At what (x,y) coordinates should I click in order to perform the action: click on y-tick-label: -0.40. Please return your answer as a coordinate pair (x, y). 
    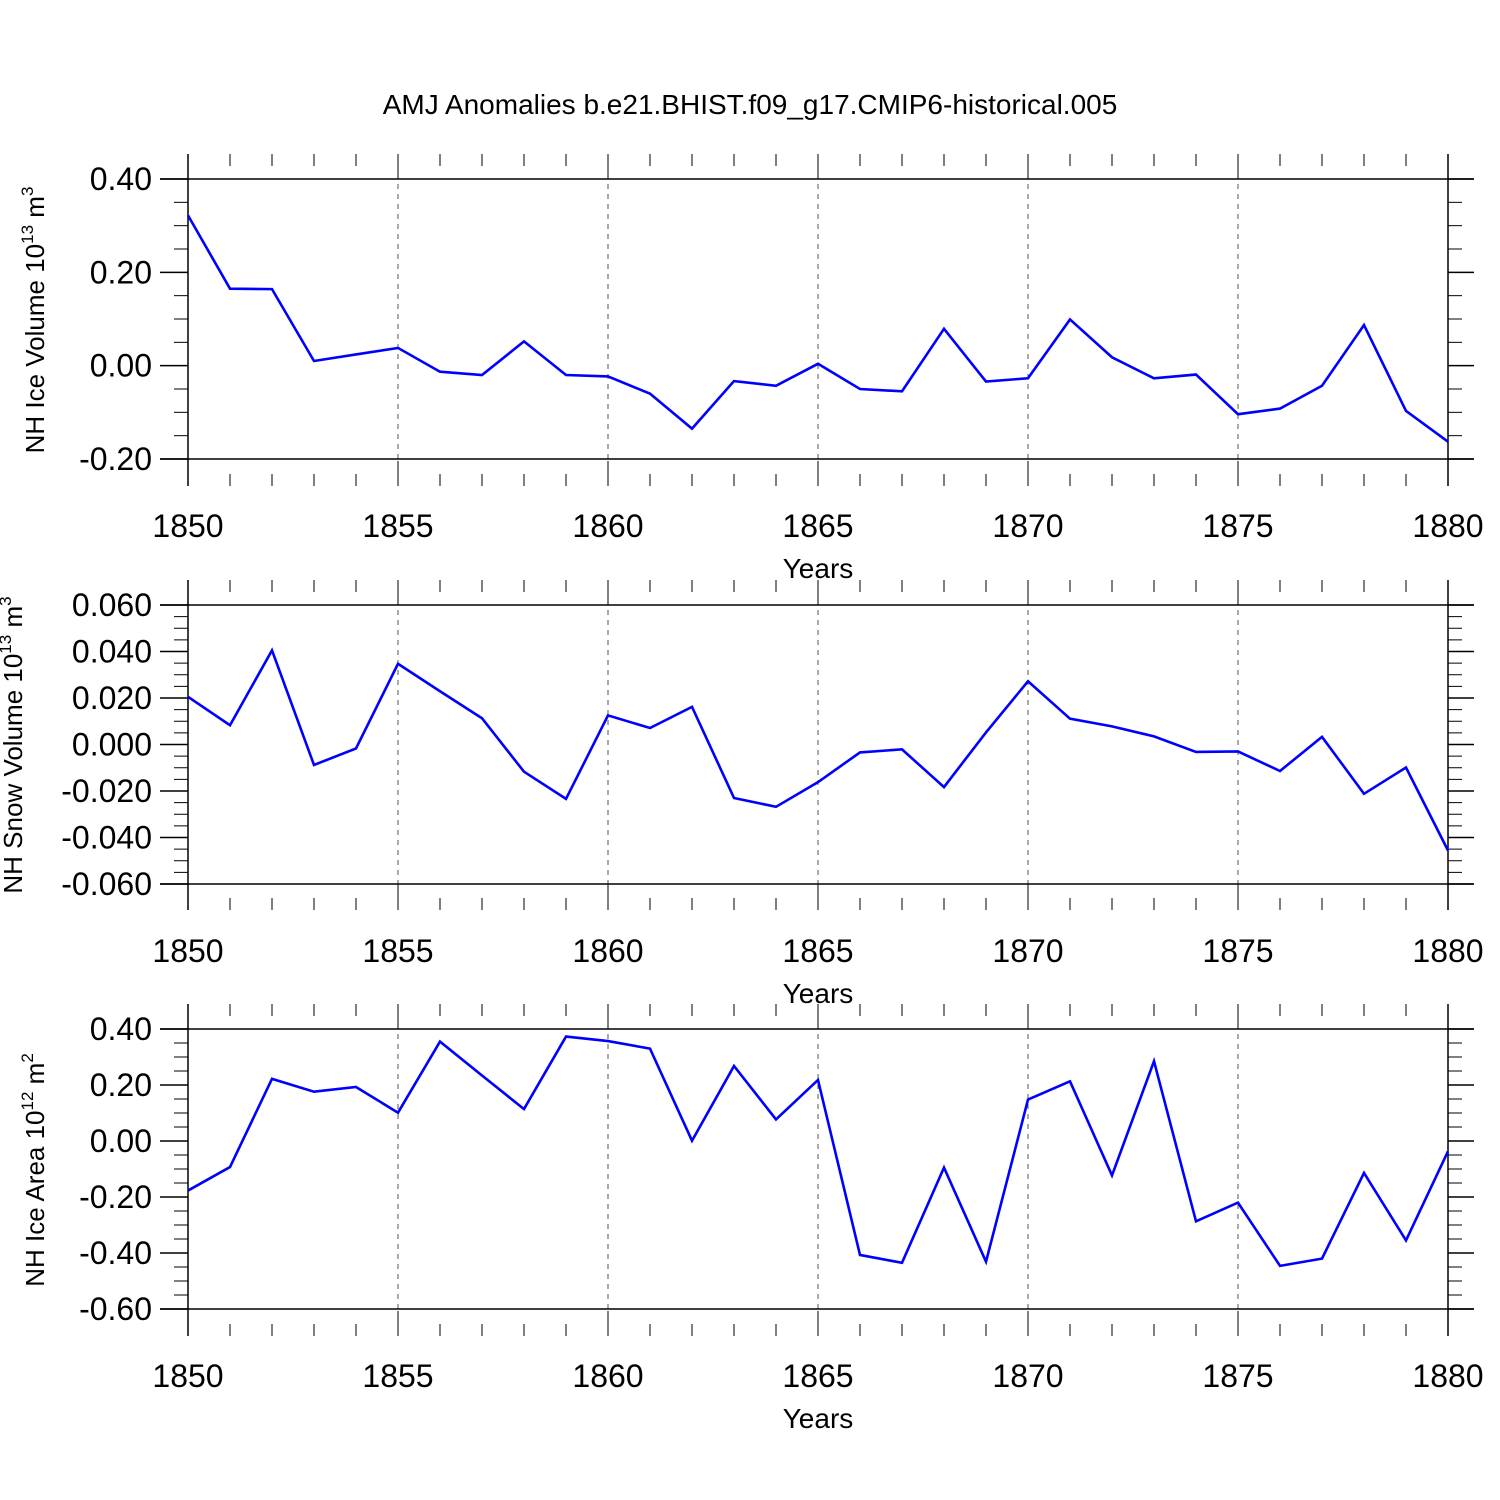
    Looking at the image, I should click on (115, 1253).